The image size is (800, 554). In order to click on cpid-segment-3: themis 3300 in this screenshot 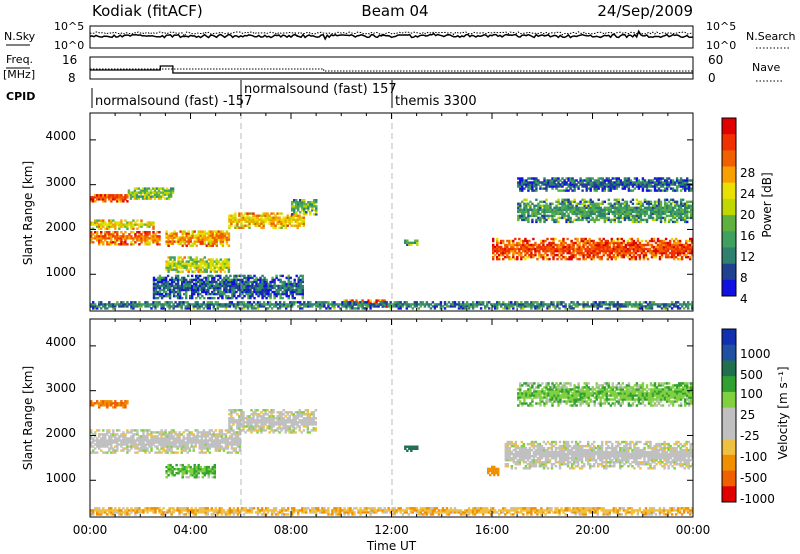, I will do `click(436, 101)`.